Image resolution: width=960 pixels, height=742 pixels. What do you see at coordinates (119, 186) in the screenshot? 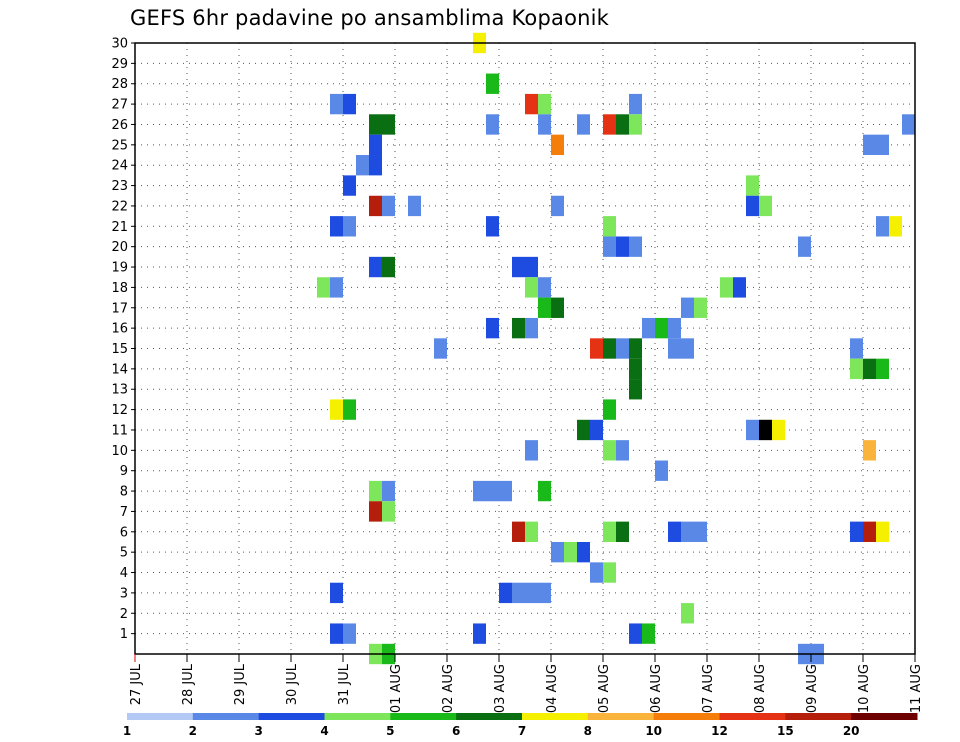
I see `y-tick-label: 23` at bounding box center [119, 186].